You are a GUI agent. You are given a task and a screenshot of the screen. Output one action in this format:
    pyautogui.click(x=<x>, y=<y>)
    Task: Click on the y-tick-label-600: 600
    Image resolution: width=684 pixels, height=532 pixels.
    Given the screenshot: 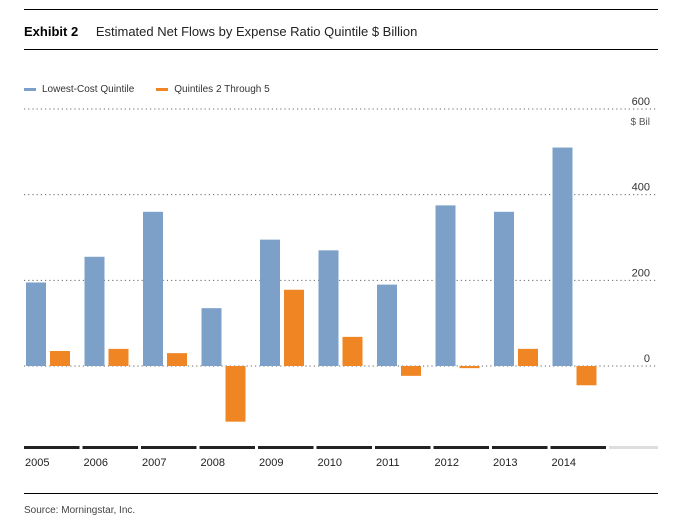 What is the action you would take?
    pyautogui.click(x=641, y=102)
    